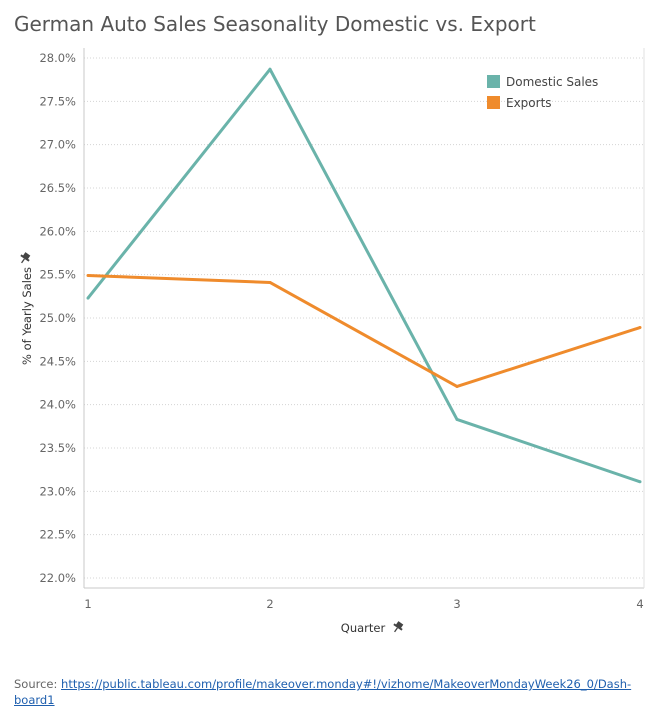 This screenshot has width=654, height=726. Describe the element at coordinates (529, 103) in the screenshot. I see `legend-label: Exports` at that location.